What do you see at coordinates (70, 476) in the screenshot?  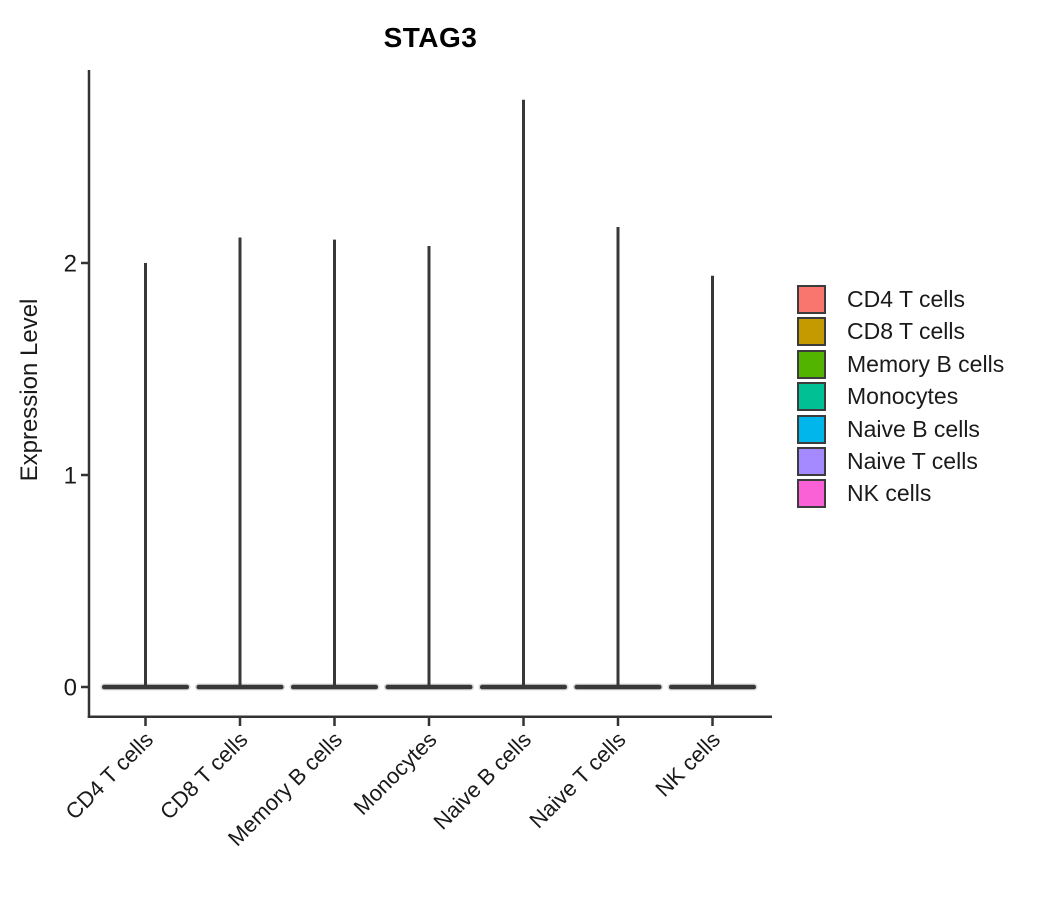 I see `y-tick-label: 1` at bounding box center [70, 476].